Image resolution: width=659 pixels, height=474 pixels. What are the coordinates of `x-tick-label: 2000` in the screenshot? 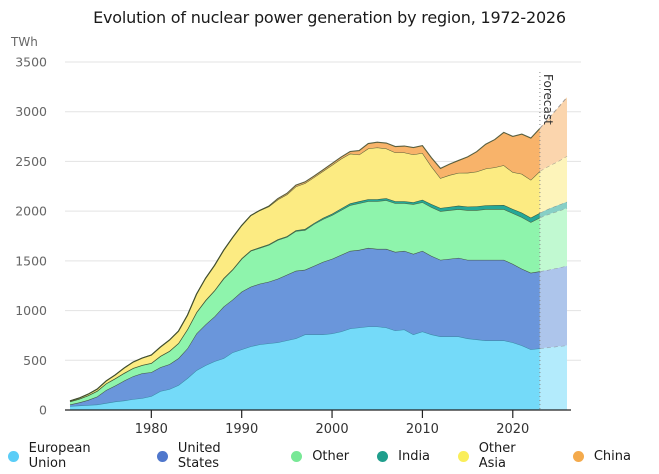 It's located at (332, 429).